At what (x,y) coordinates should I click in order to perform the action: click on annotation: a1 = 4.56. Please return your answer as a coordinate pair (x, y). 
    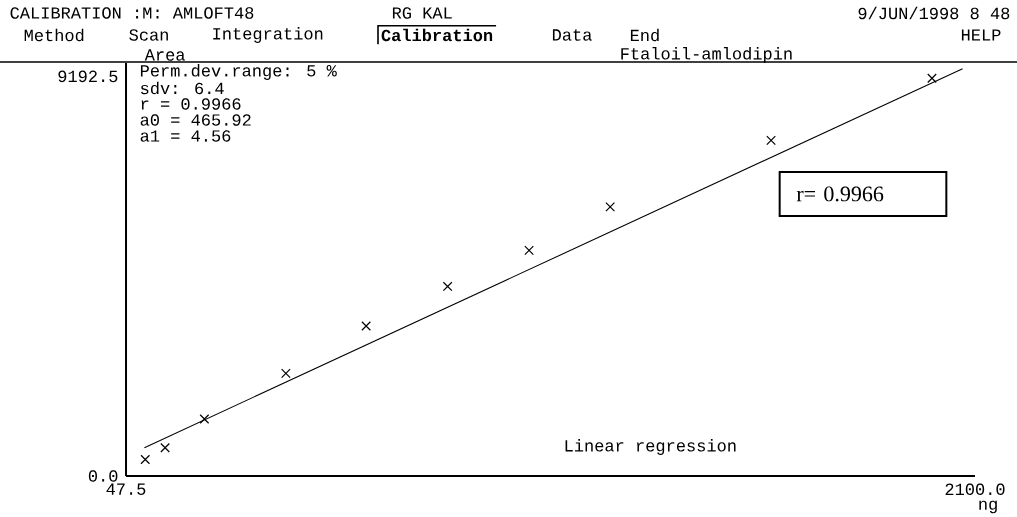
    Looking at the image, I should click on (185, 136).